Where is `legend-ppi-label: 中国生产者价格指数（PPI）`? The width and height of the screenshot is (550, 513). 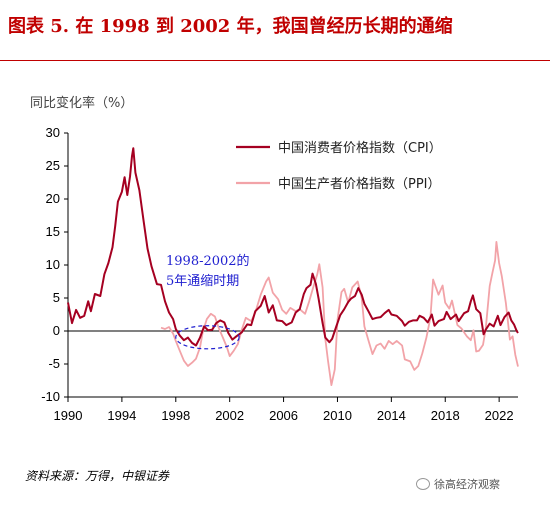
legend-ppi-label: 中国生产者价格指数（PPI） is located at coordinates (359, 184).